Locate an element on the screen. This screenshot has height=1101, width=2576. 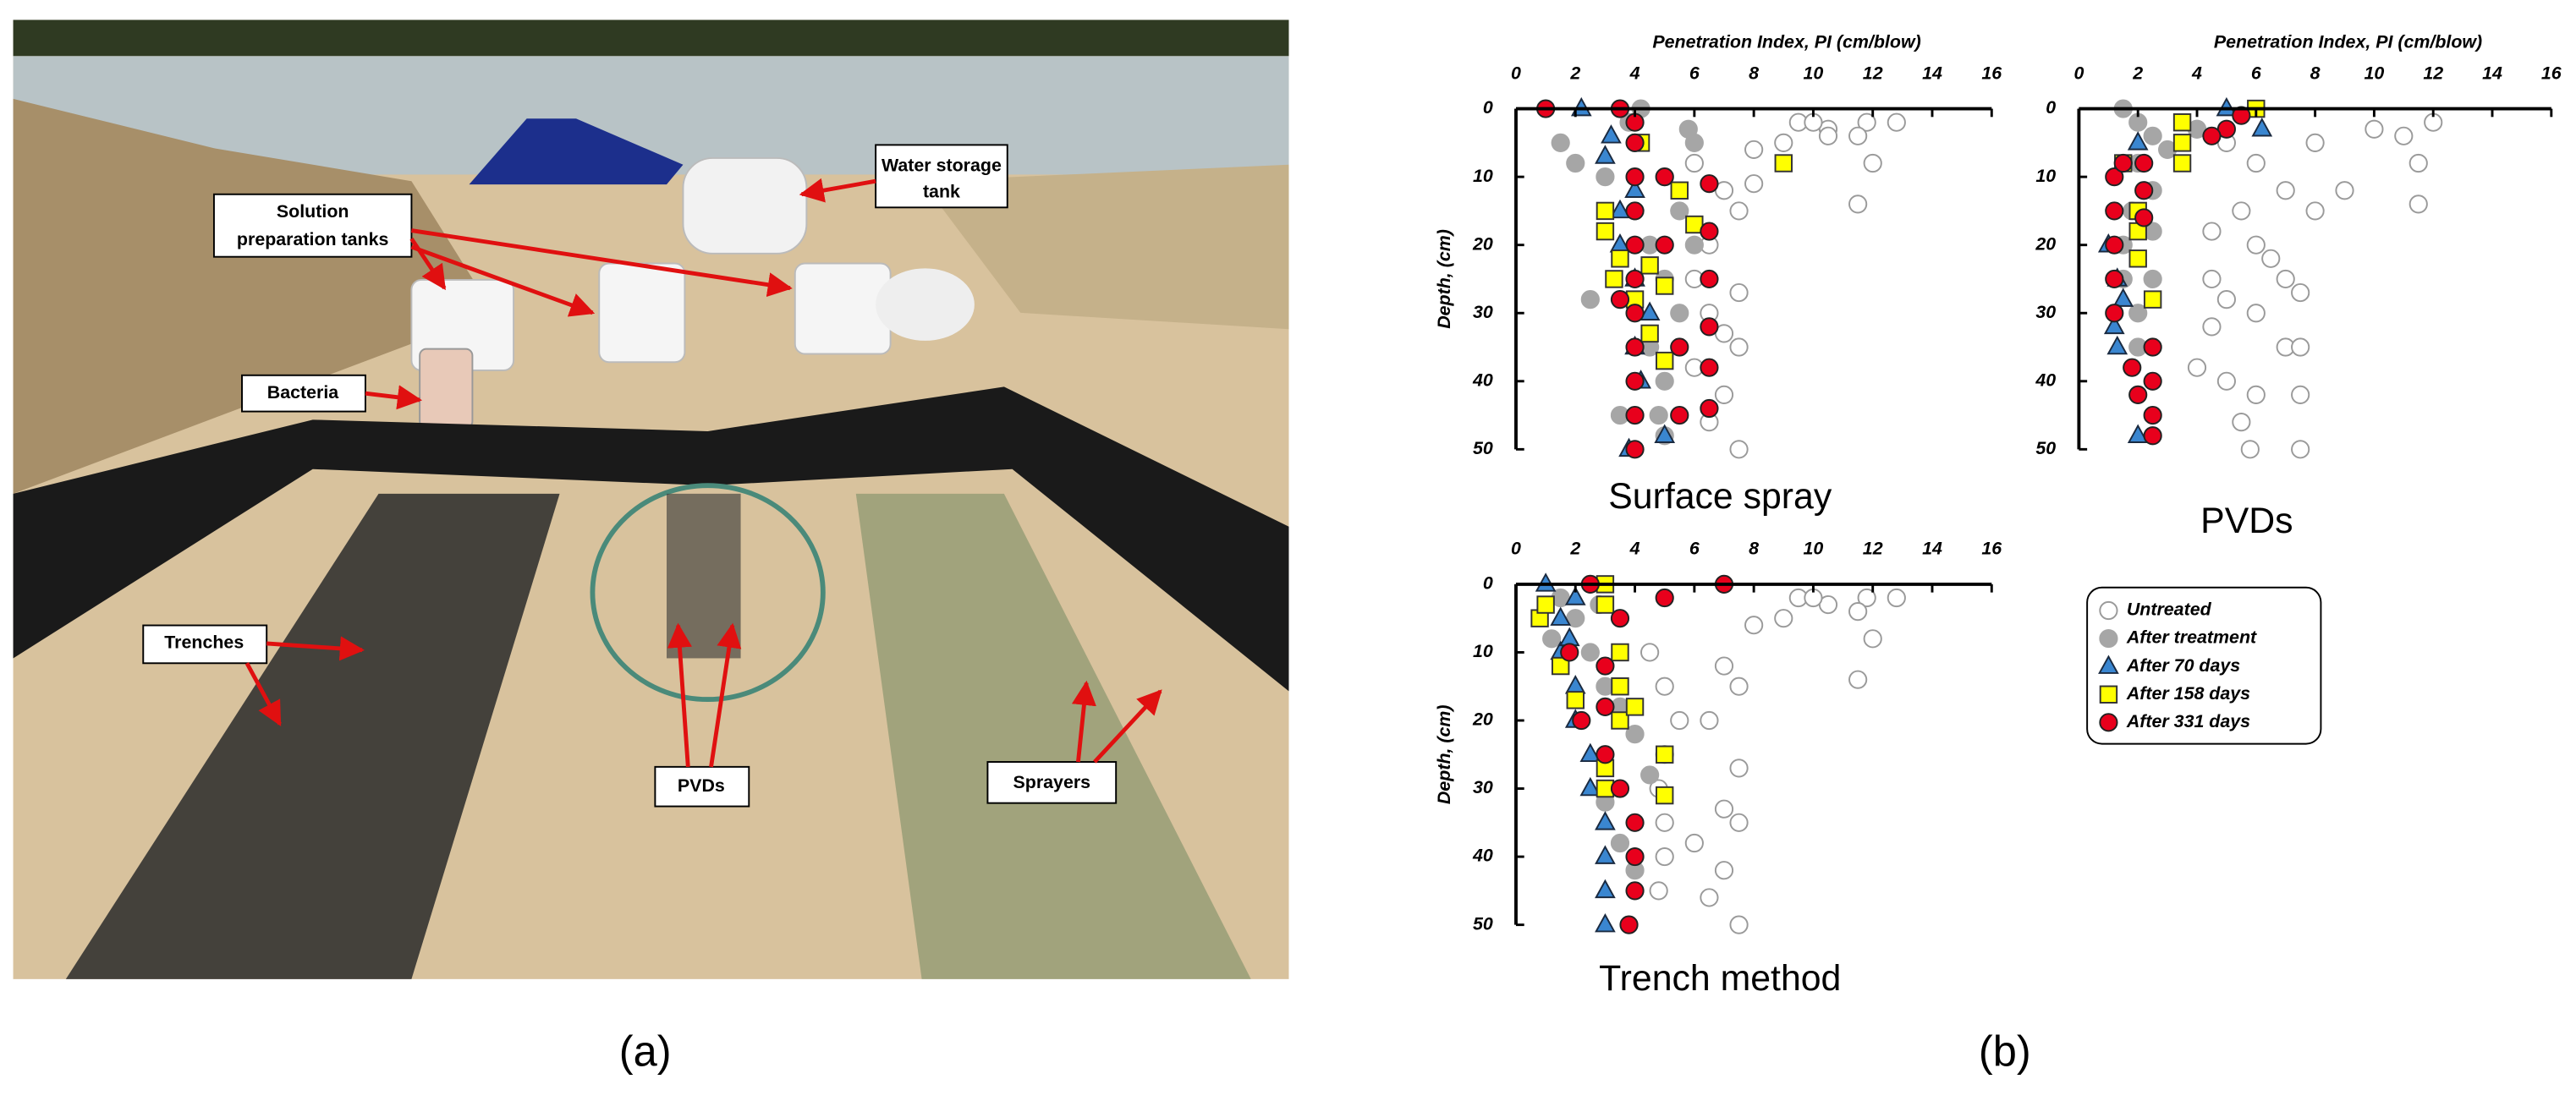
photo-storage-tank is located at coordinates (745, 205).